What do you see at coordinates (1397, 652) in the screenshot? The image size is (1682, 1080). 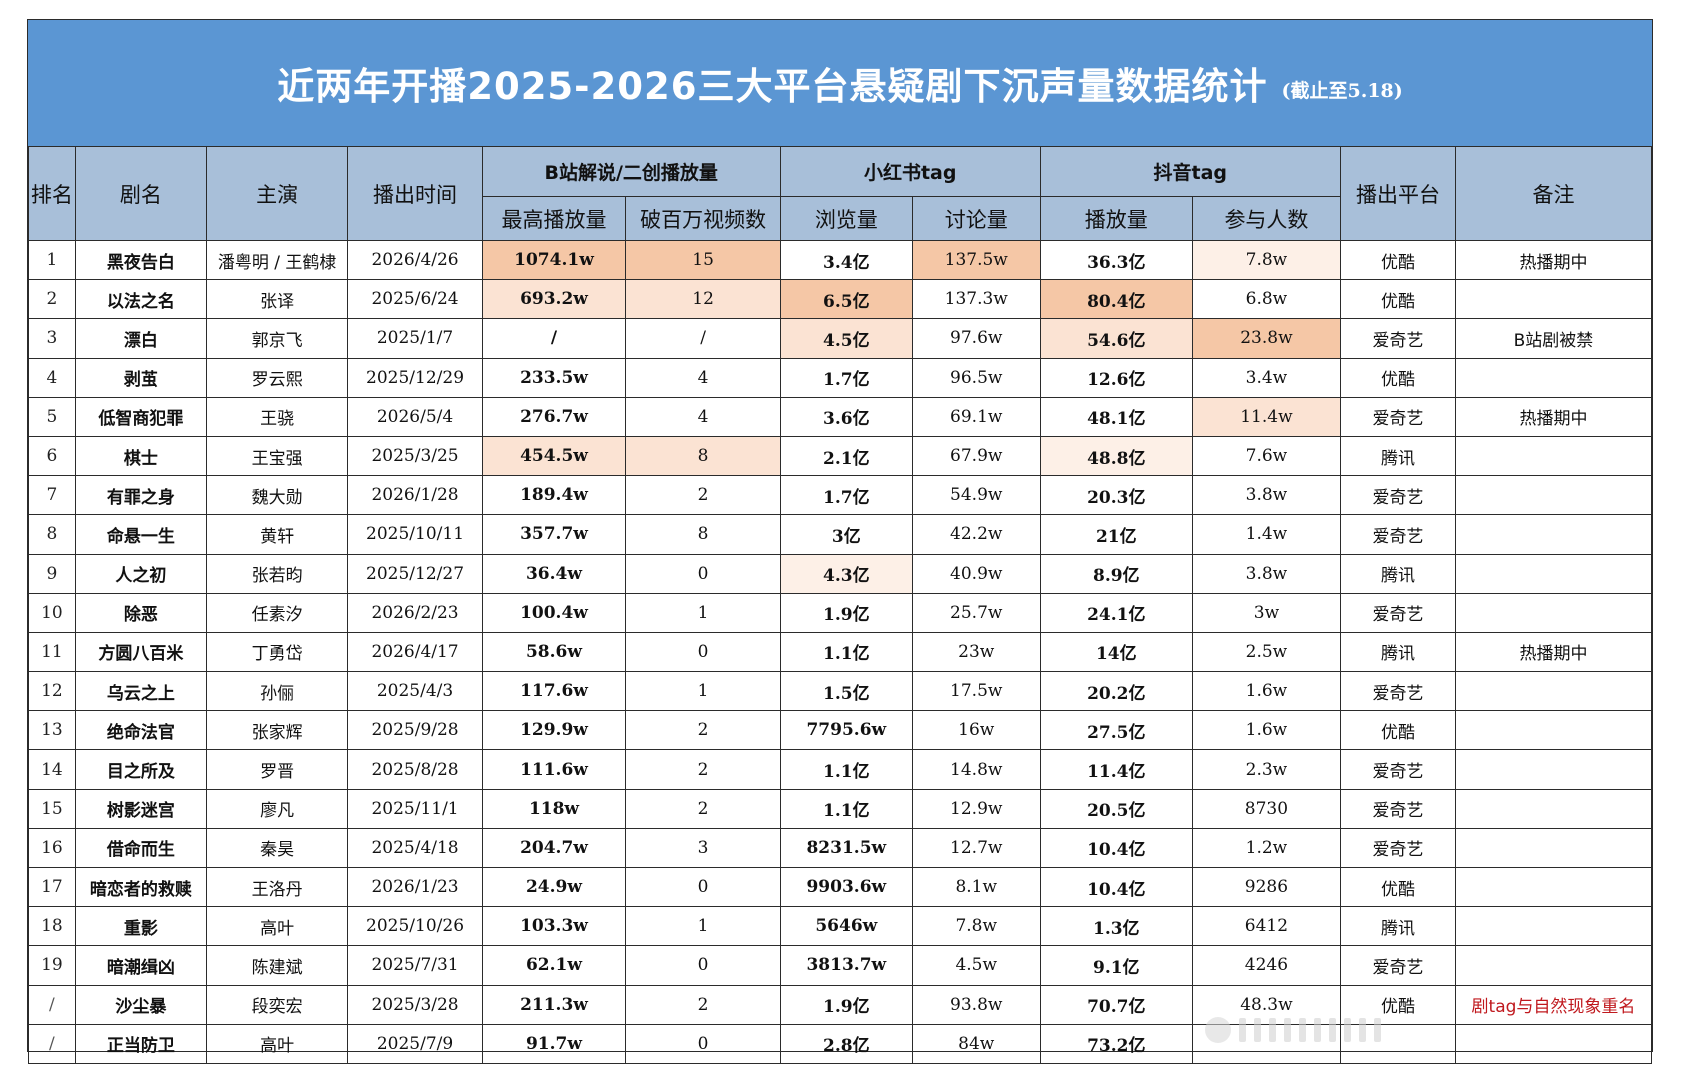 I see `cell-platform: 腾讯` at bounding box center [1397, 652].